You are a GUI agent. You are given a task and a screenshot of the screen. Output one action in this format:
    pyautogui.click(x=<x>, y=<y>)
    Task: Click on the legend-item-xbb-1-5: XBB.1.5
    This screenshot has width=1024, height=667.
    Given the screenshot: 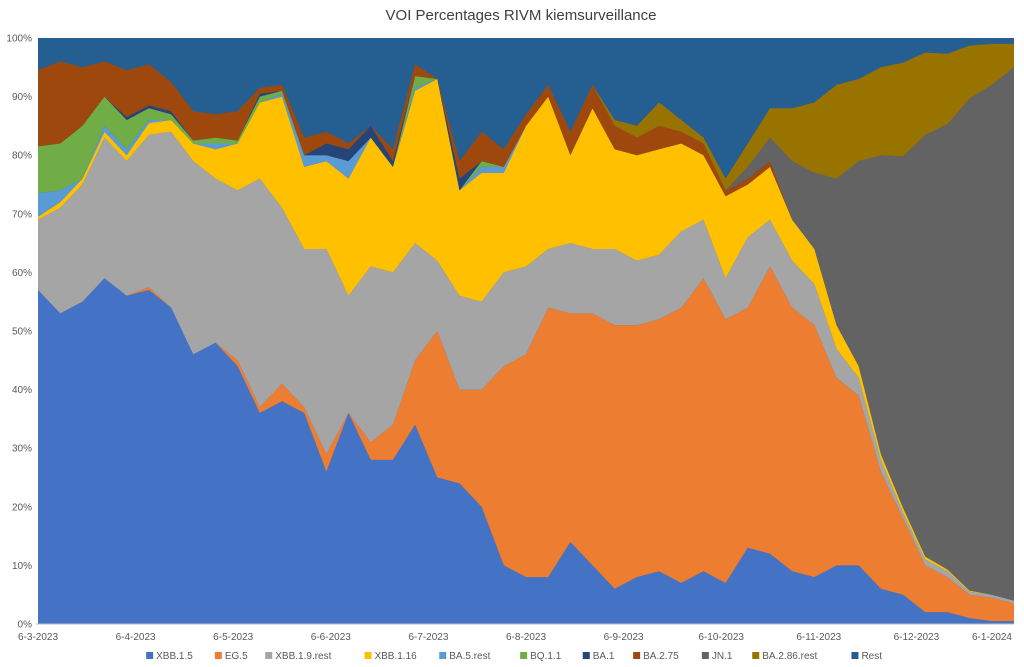 What is the action you would take?
    pyautogui.click(x=169, y=656)
    